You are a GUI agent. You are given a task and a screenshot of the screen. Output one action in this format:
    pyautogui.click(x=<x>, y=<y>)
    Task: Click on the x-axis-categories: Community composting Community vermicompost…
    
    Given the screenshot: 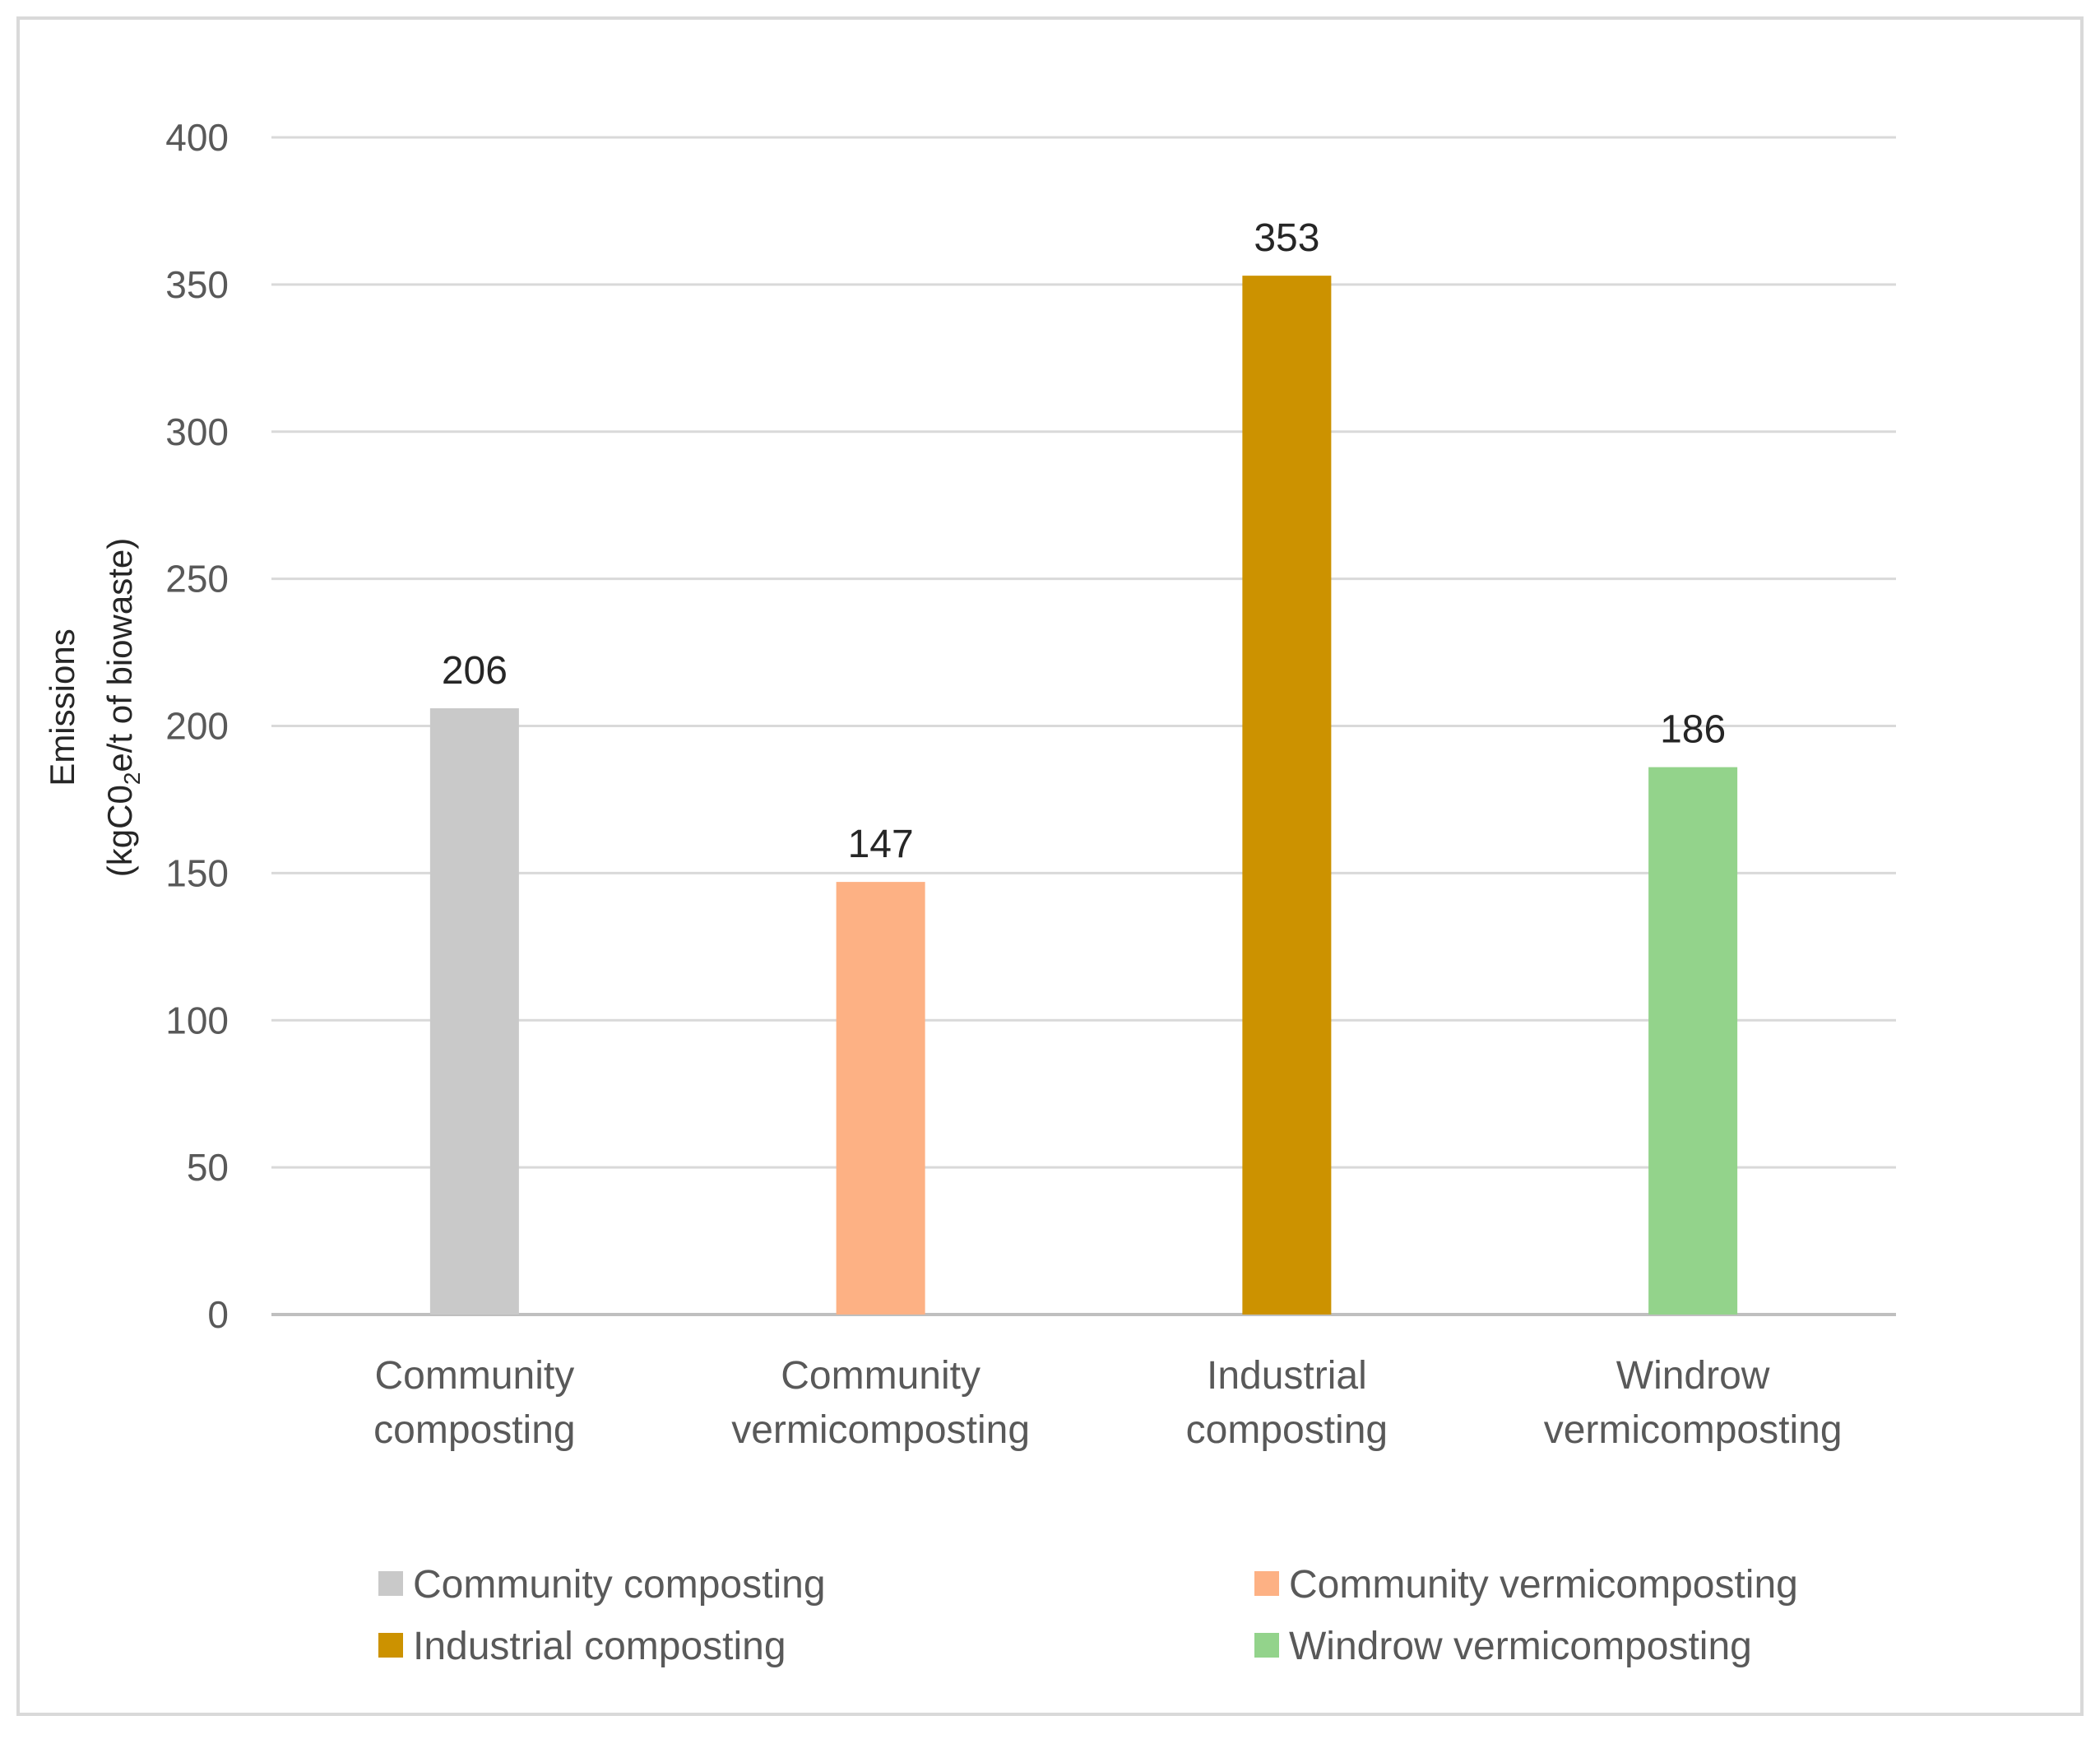 What is the action you would take?
    pyautogui.click(x=1107, y=1403)
    